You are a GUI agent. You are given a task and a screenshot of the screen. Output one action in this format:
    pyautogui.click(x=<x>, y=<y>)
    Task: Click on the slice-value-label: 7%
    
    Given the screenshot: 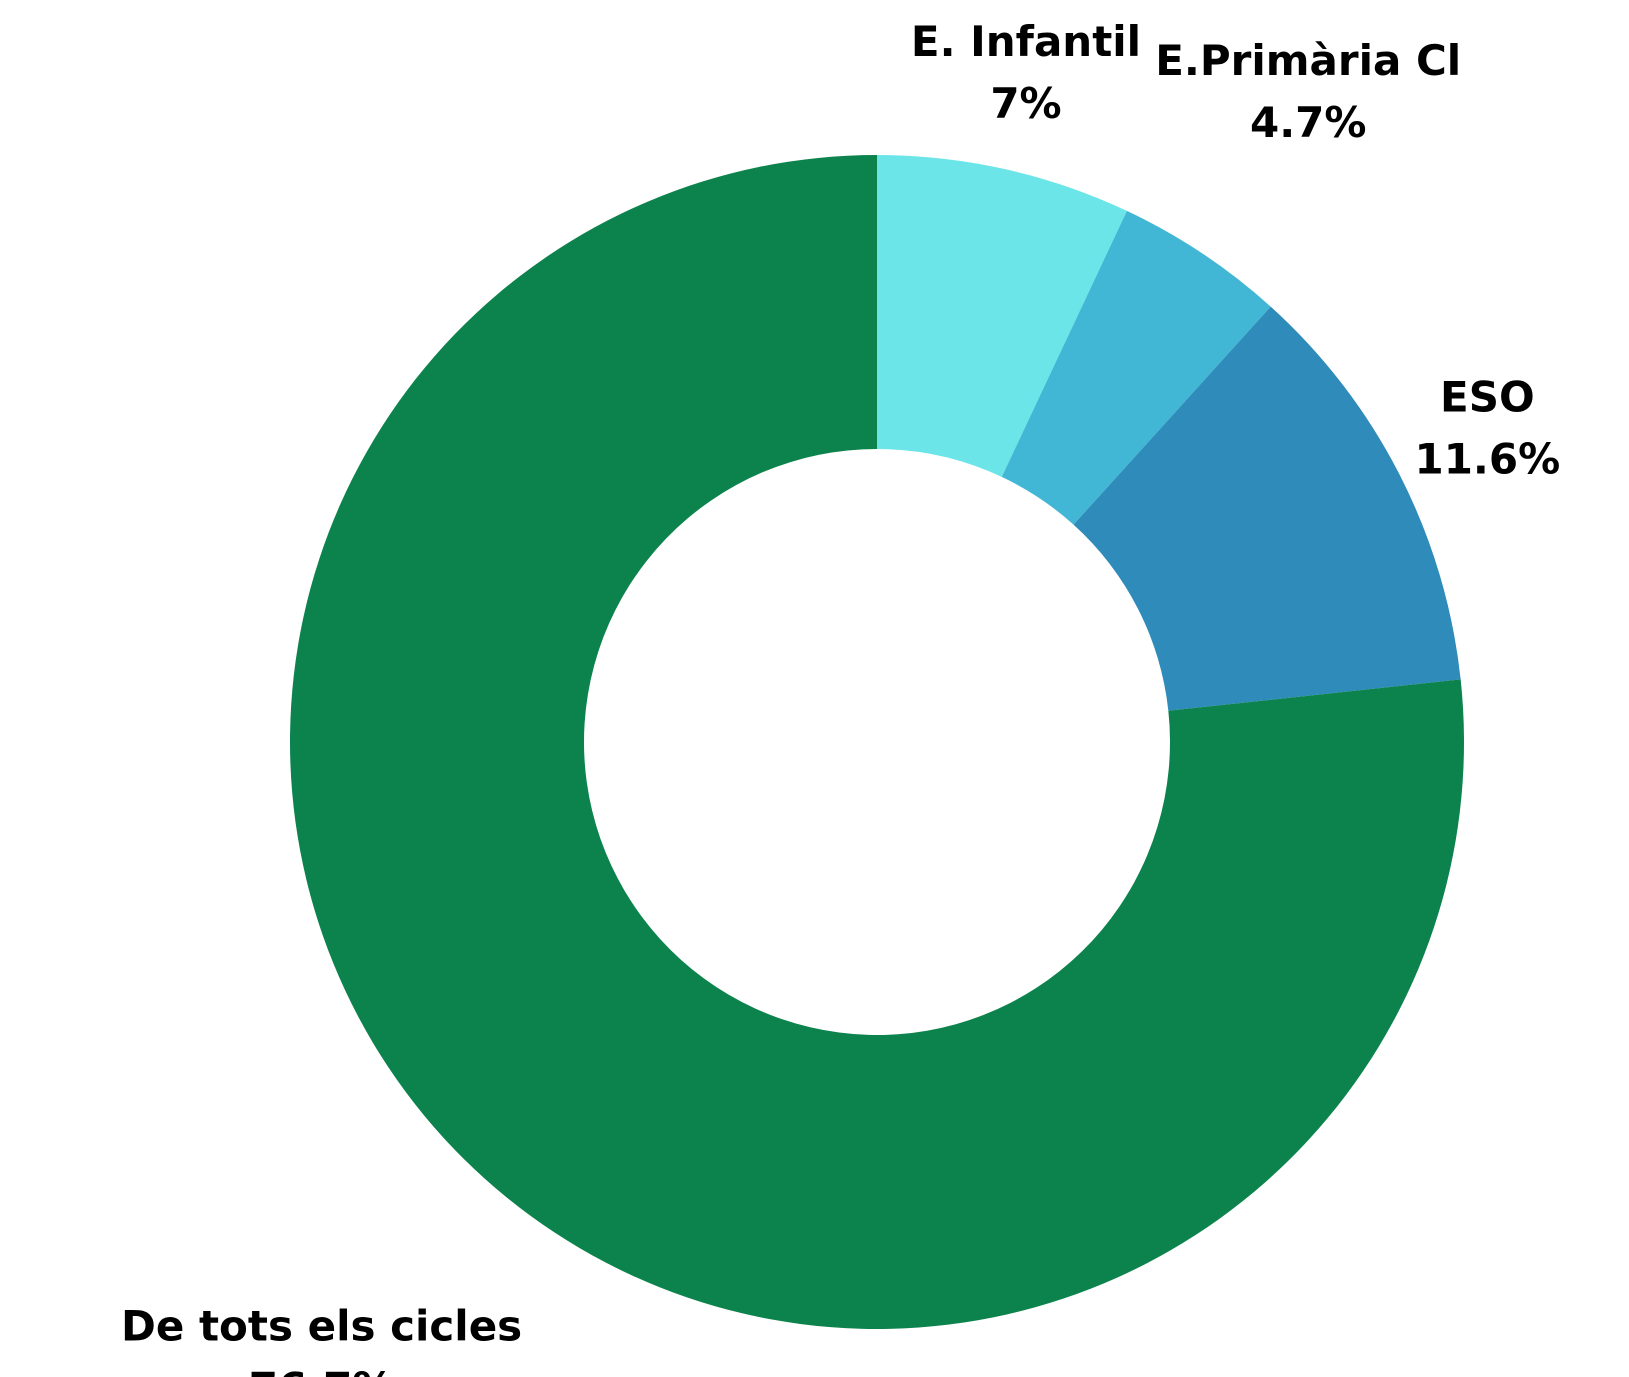 What is the action you would take?
    pyautogui.click(x=1025, y=103)
    